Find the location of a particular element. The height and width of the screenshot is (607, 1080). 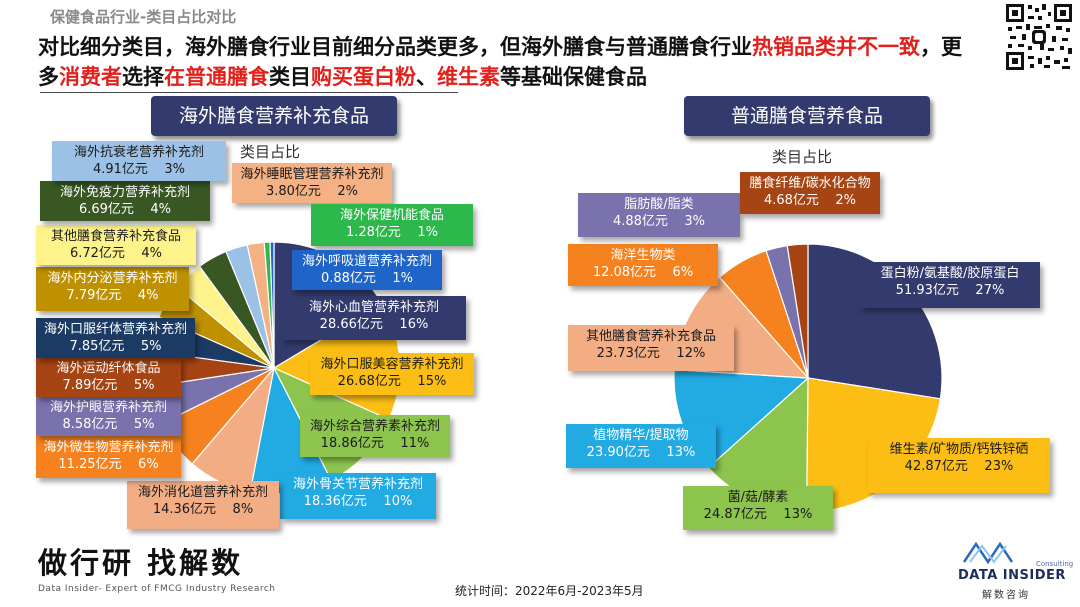

data-label-category: 海外口服美容营养补充剂 is located at coordinates (392, 364).